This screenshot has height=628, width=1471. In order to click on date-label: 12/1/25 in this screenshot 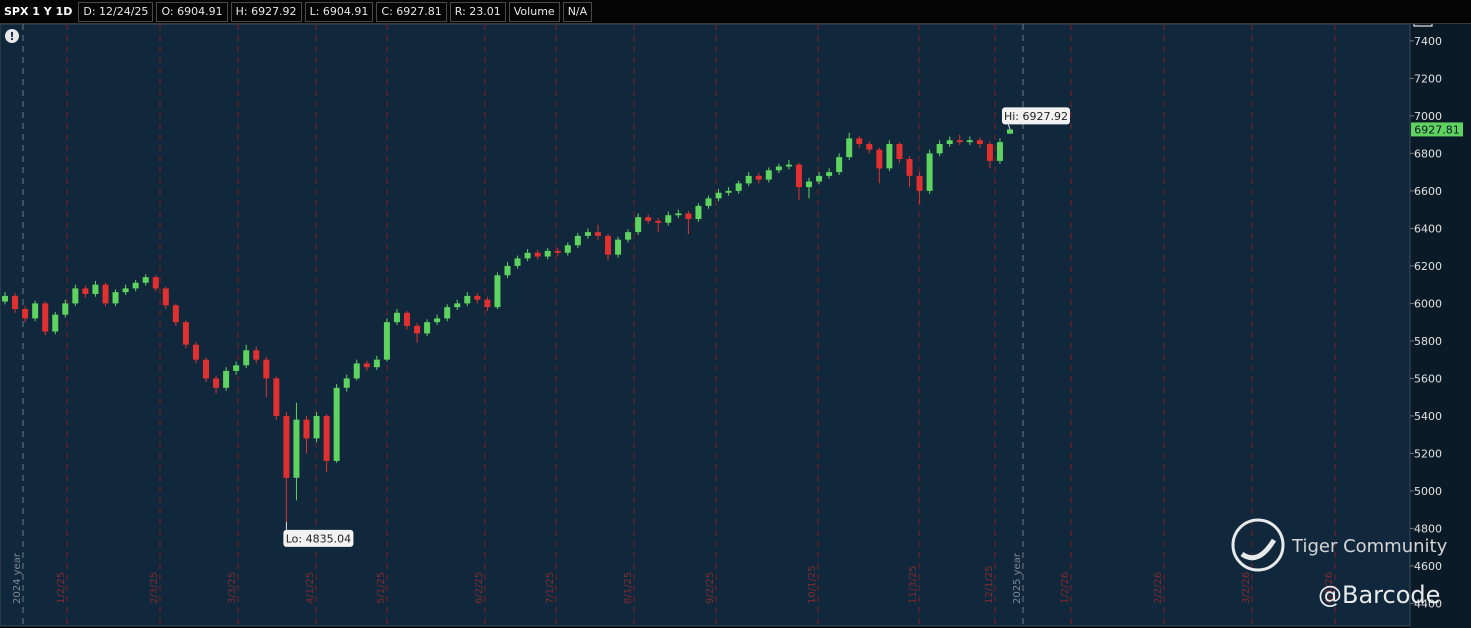, I will do `click(989, 584)`.